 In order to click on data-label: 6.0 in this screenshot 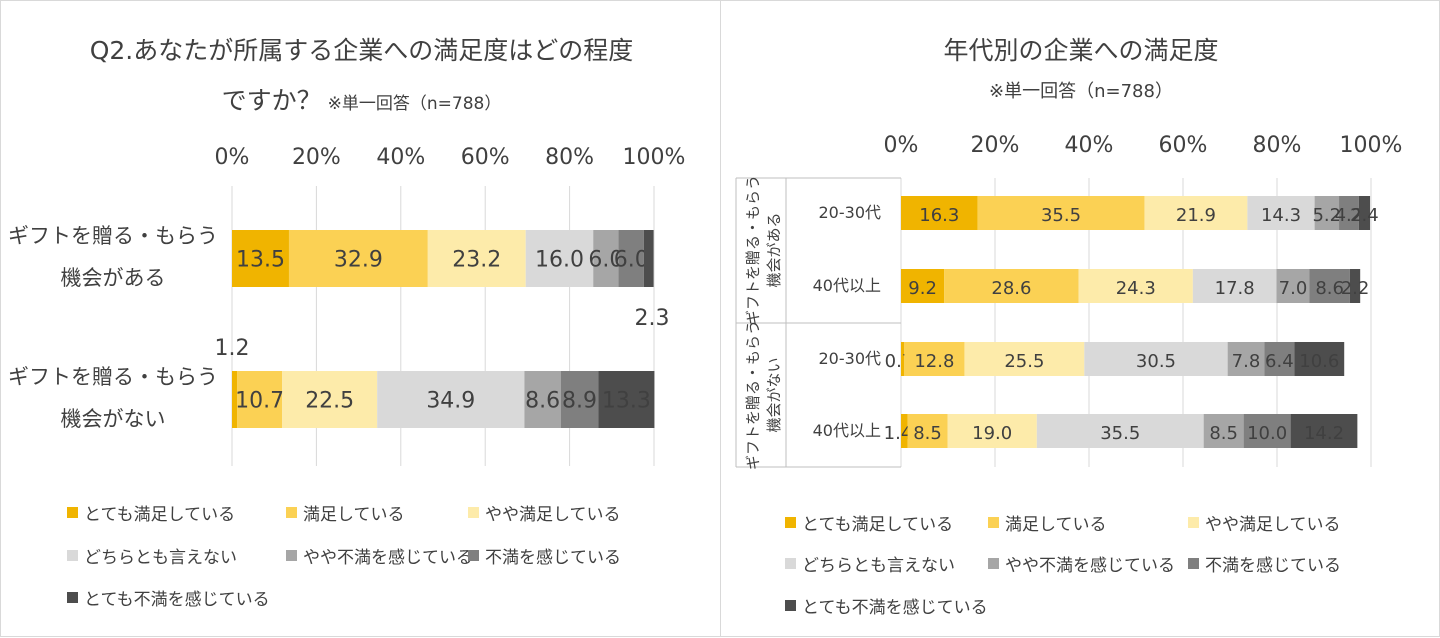, I will do `click(631, 260)`.